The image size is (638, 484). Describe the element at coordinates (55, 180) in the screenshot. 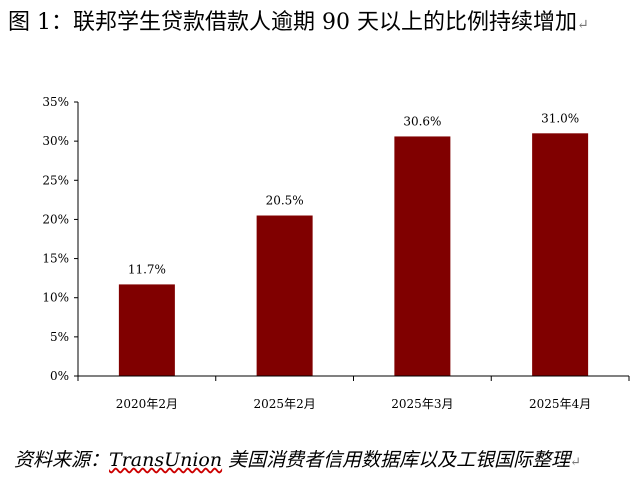

I see `y-tick-label: 25%` at that location.